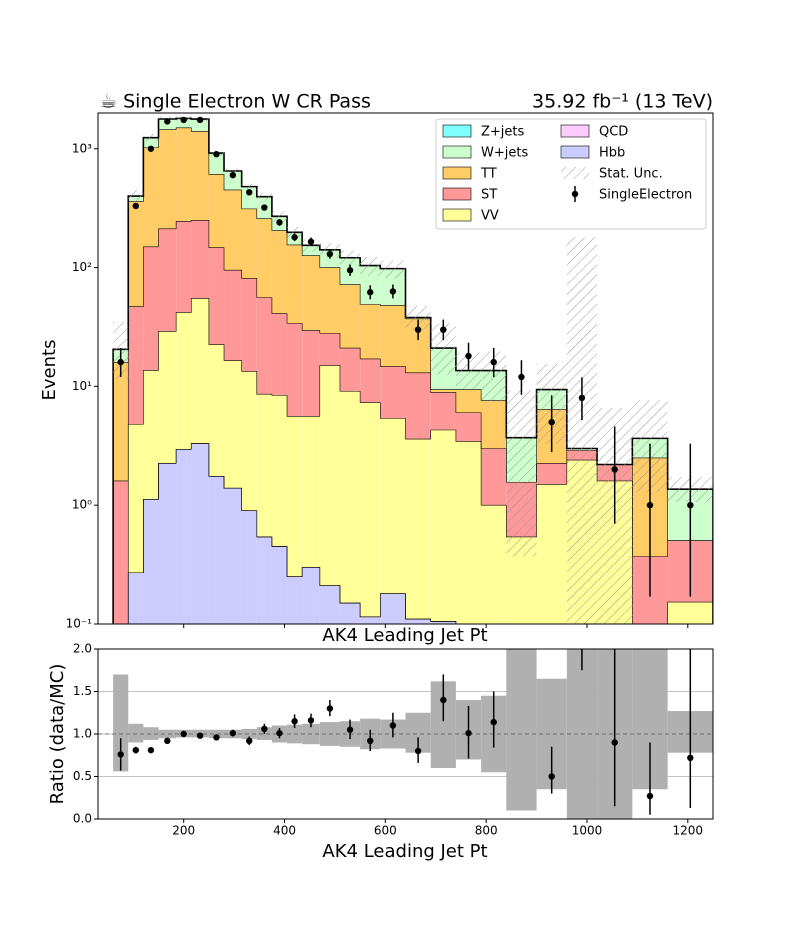 This screenshot has width=792, height=936. Describe the element at coordinates (385, 831) in the screenshot. I see `x-tick-label: 600` at that location.